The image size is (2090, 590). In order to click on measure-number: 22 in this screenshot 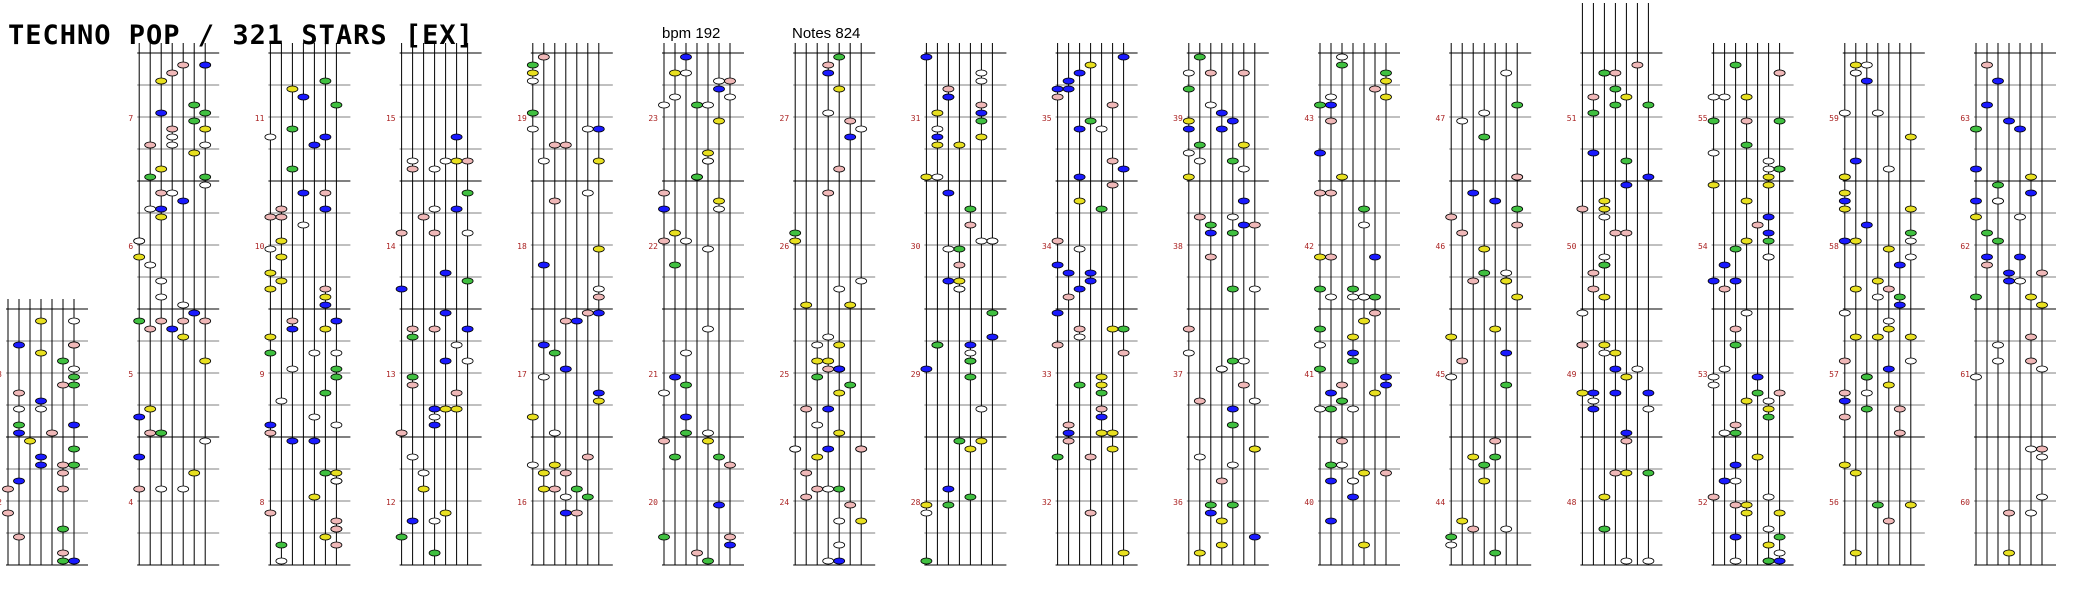, I will do `click(653, 246)`.